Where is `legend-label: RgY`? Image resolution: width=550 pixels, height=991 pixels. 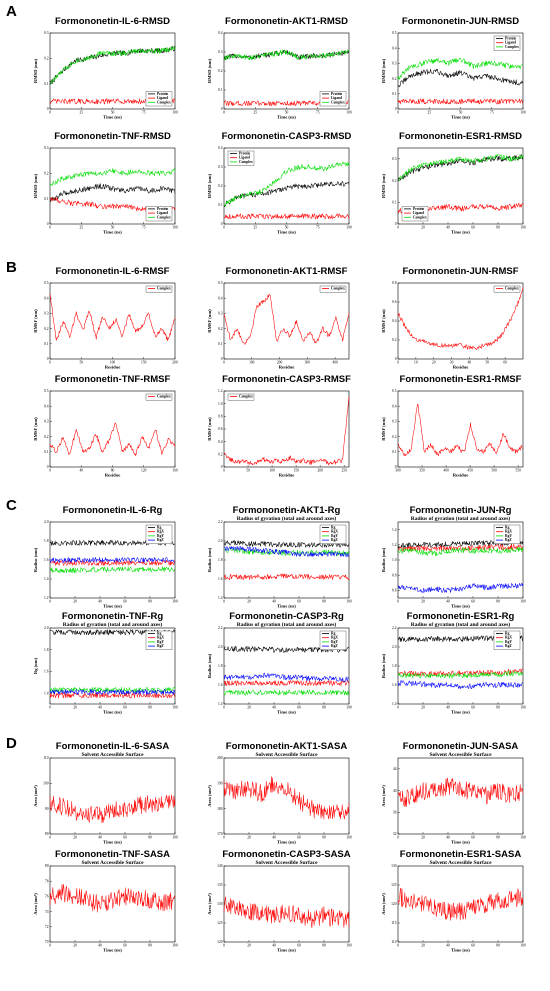 legend-label: RgY is located at coordinates (508, 642).